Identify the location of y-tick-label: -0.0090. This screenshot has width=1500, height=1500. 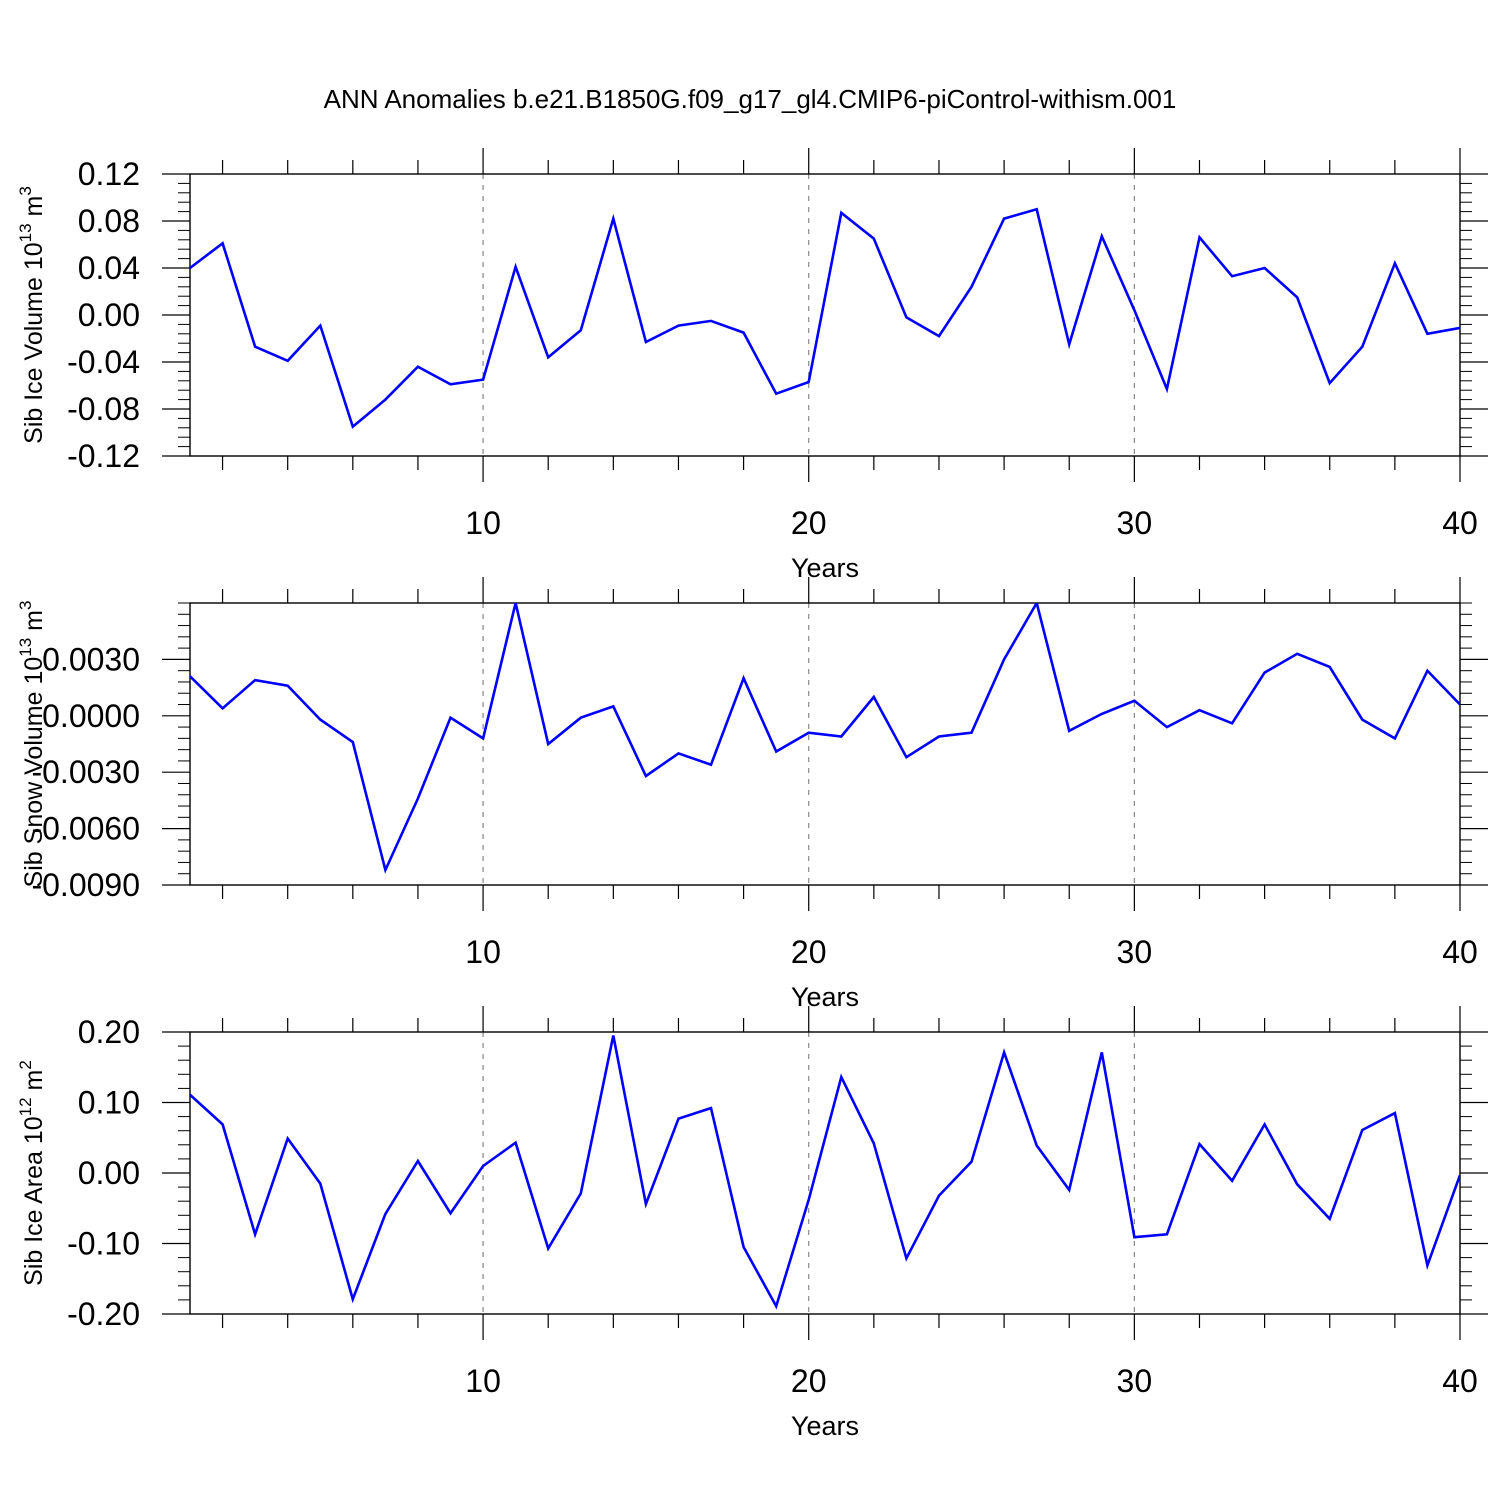
(85, 885).